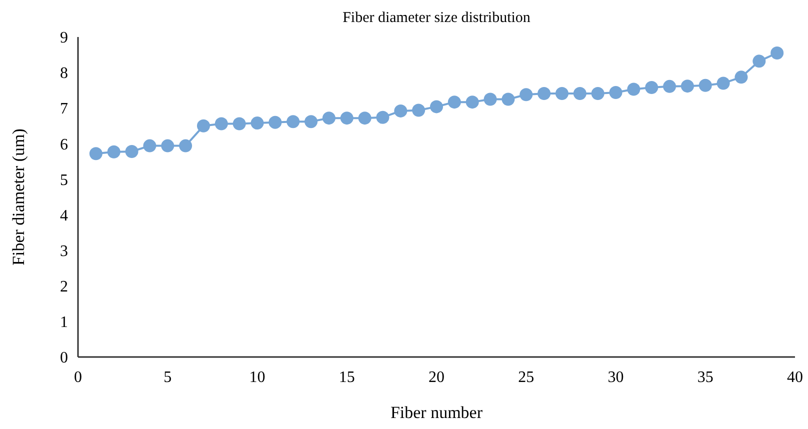  I want to click on x-tick-label: 30, so click(616, 377).